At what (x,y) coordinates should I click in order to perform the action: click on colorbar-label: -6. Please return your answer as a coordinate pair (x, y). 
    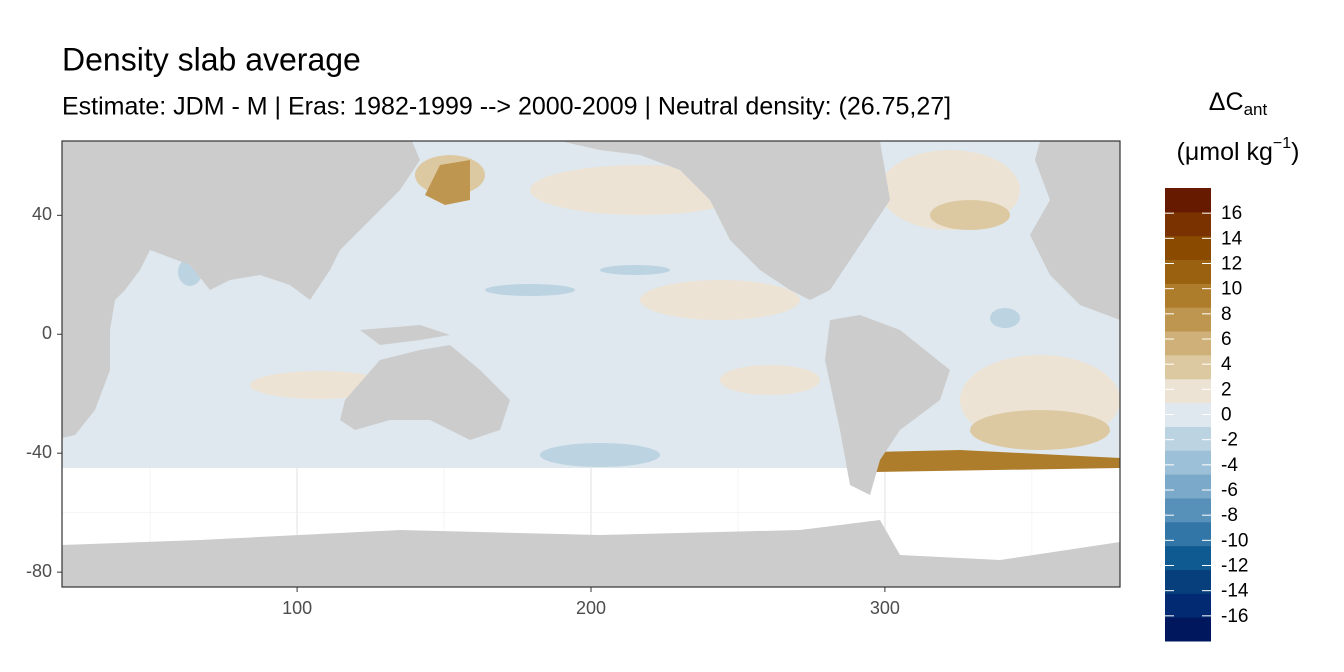
    Looking at the image, I should click on (1229, 490).